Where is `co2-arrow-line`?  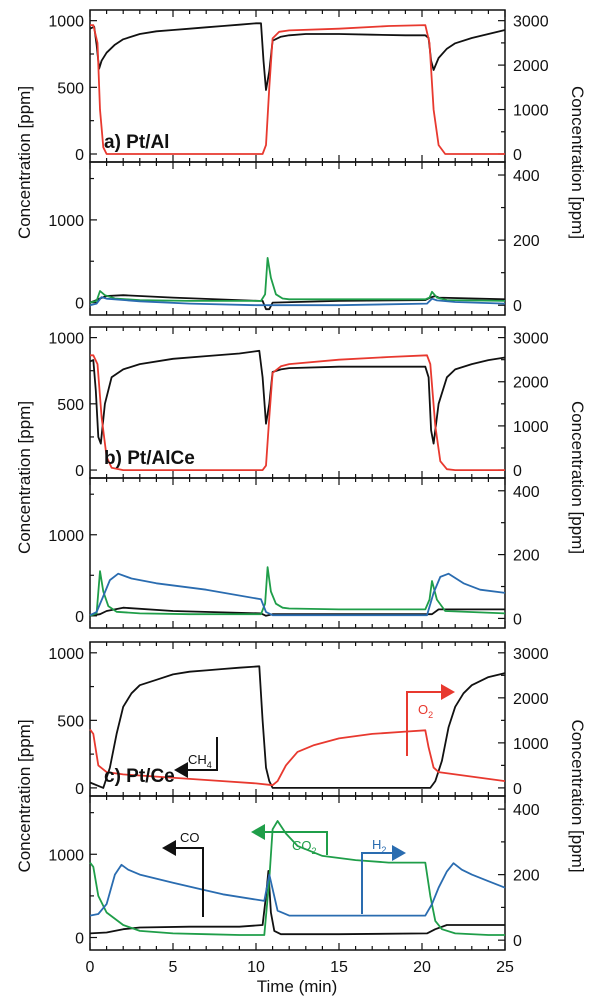 co2-arrow-line is located at coordinates (296, 843).